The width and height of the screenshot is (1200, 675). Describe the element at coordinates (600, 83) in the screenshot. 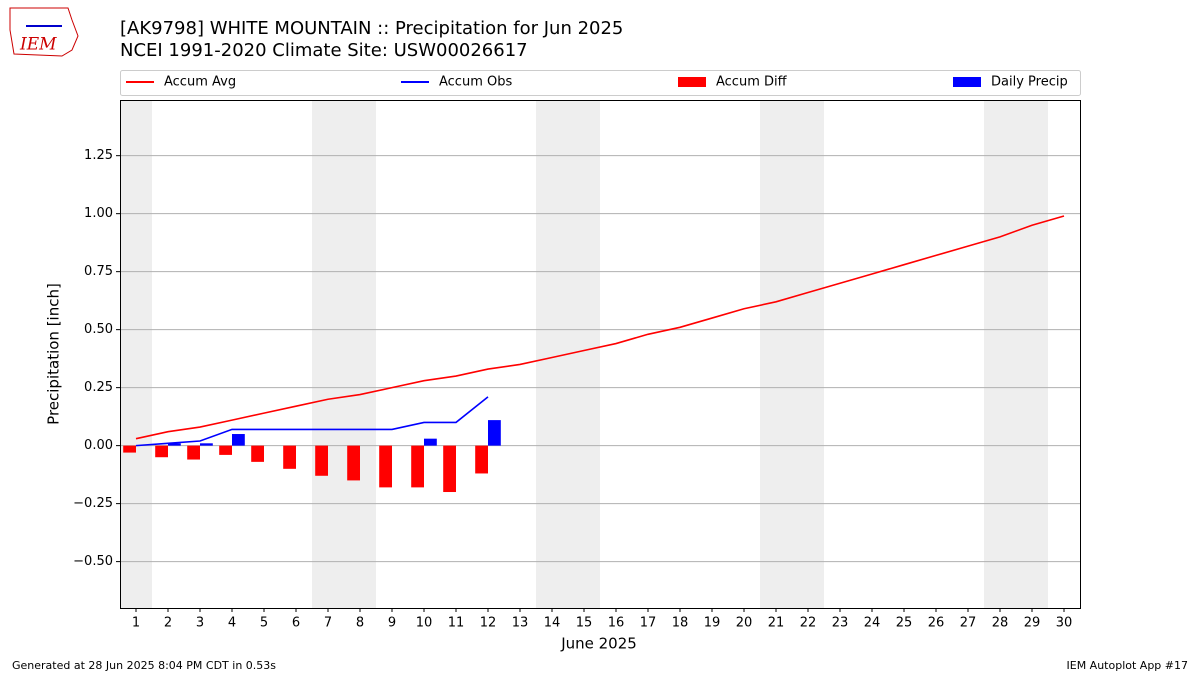

I see `legend-box` at that location.